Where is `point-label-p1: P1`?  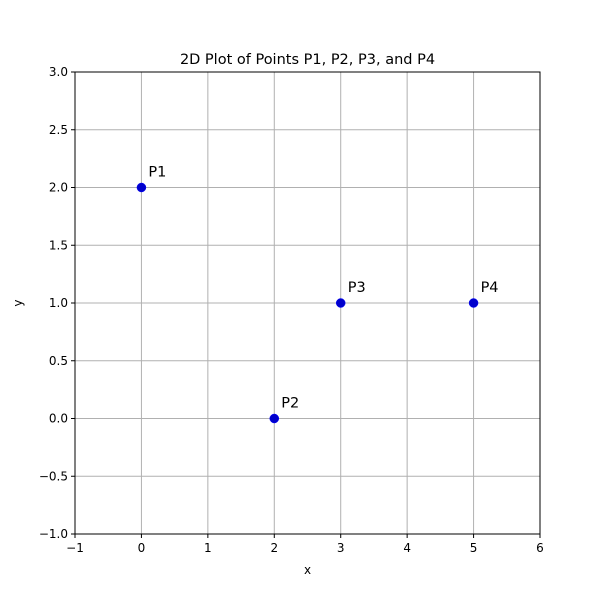
point-label-p1: P1 is located at coordinates (157, 173).